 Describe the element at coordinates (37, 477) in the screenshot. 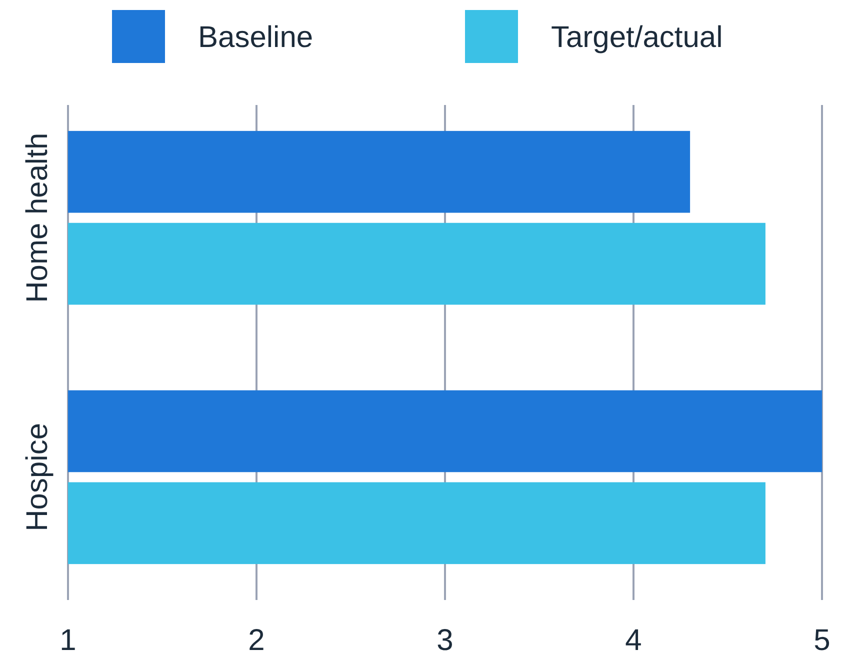

I see `y-tick-label: Hospice` at that location.